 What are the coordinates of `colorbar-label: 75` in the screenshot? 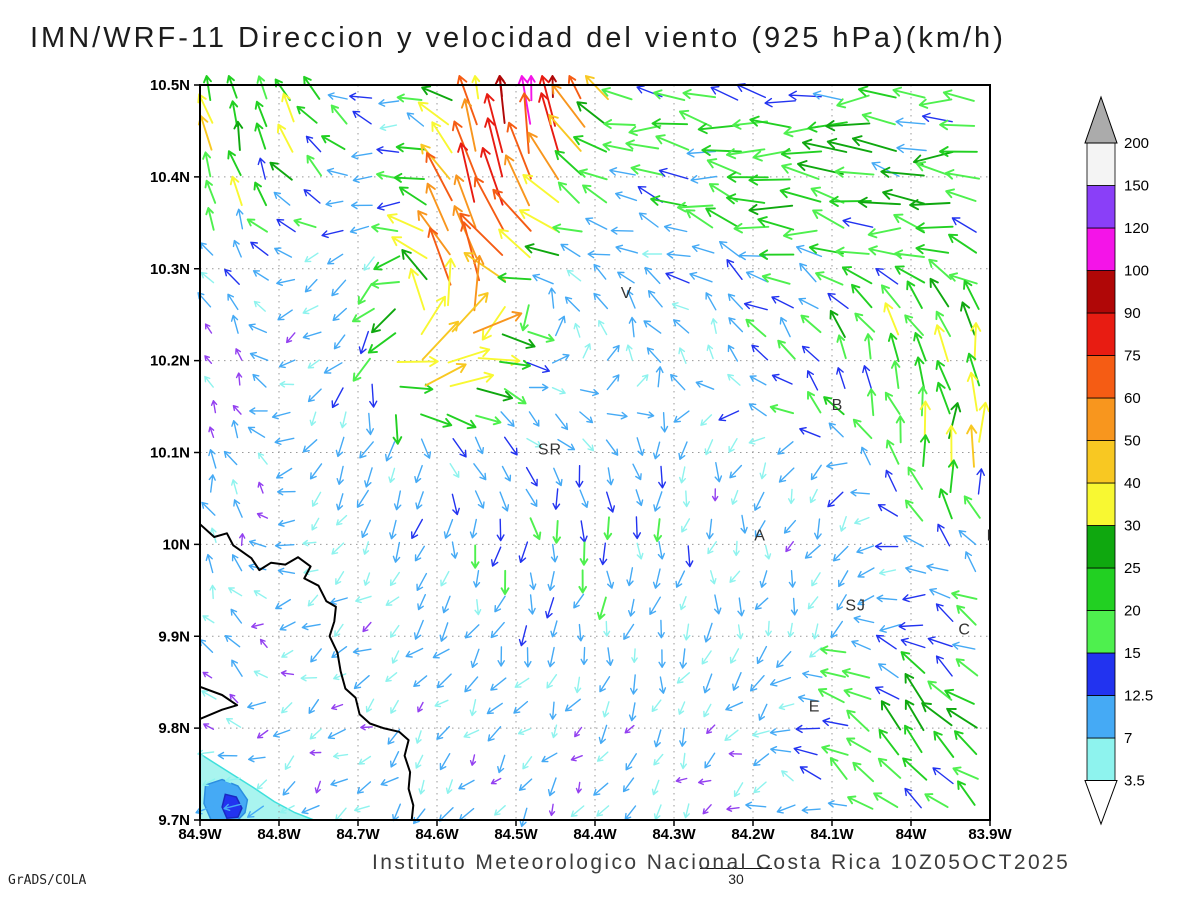 It's located at (1132, 356).